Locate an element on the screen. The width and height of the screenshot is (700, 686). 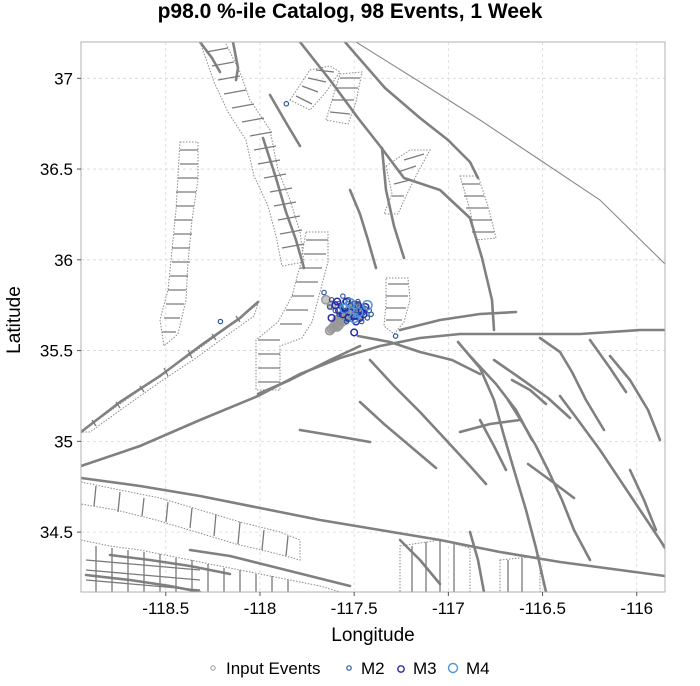
x-tick-label: -116.5 is located at coordinates (542, 608).